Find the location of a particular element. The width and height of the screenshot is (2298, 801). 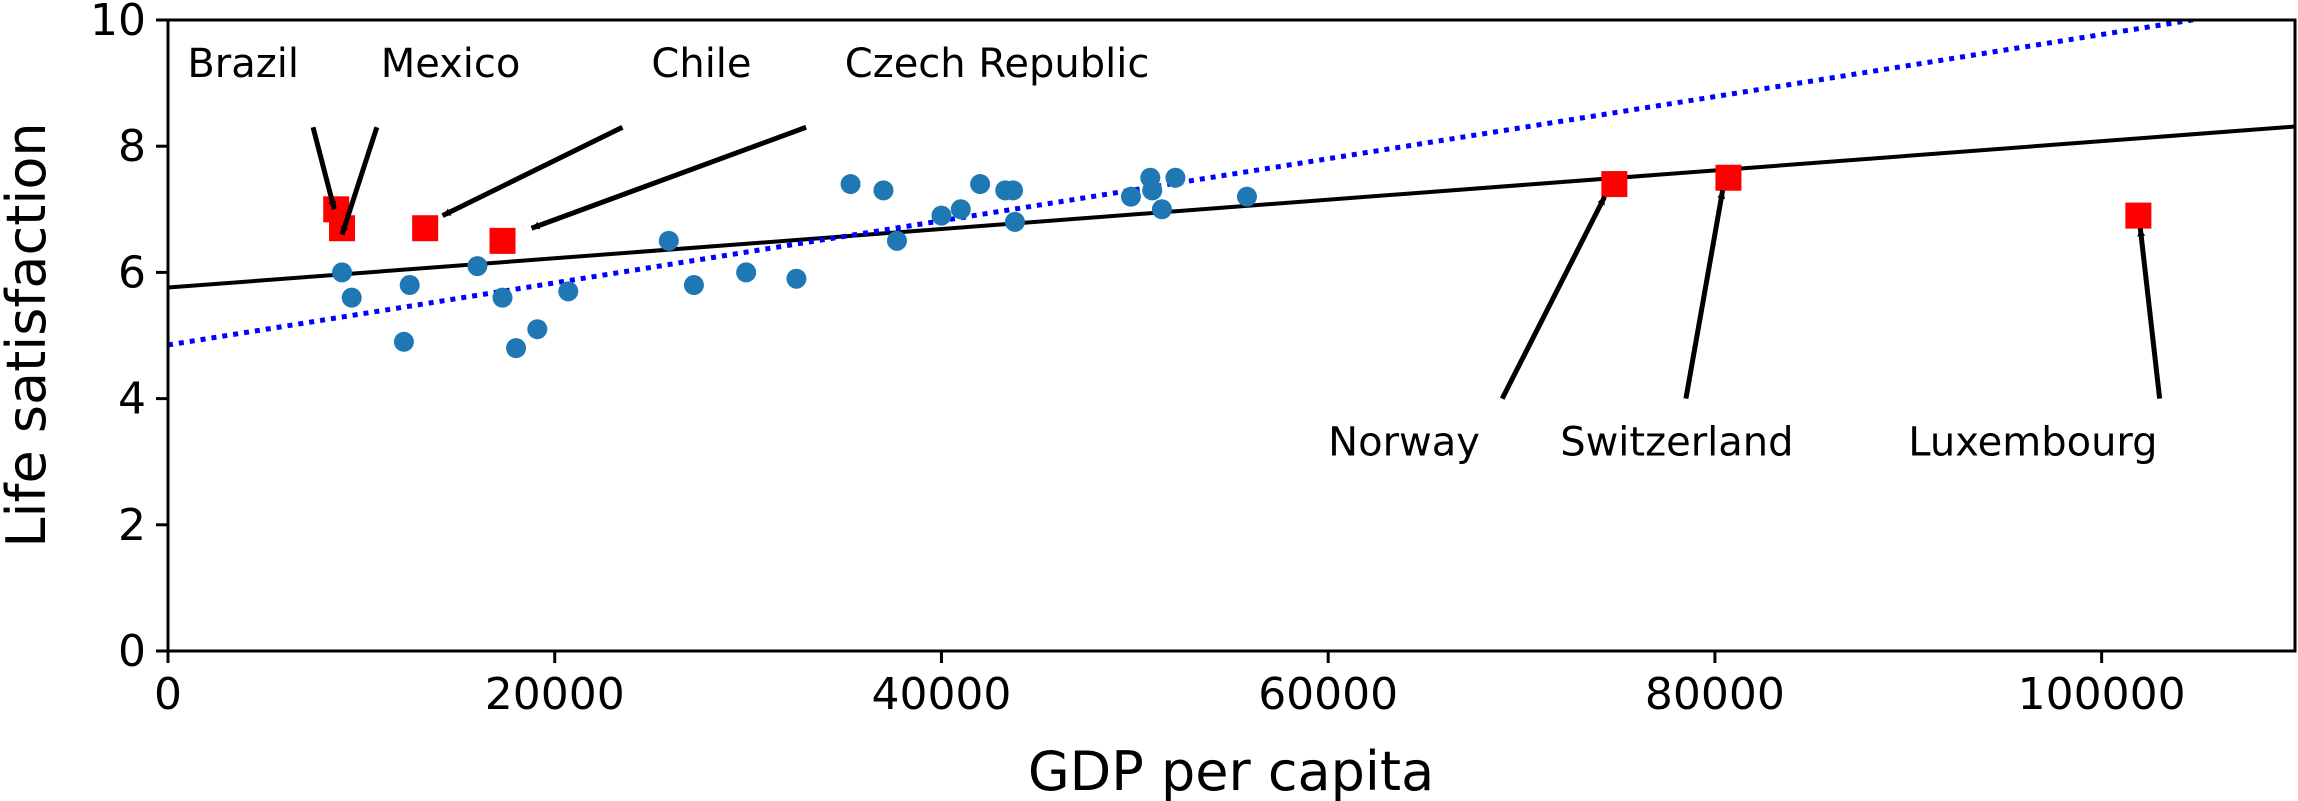

x-axis-label: GDP per capita is located at coordinates (1231, 770).